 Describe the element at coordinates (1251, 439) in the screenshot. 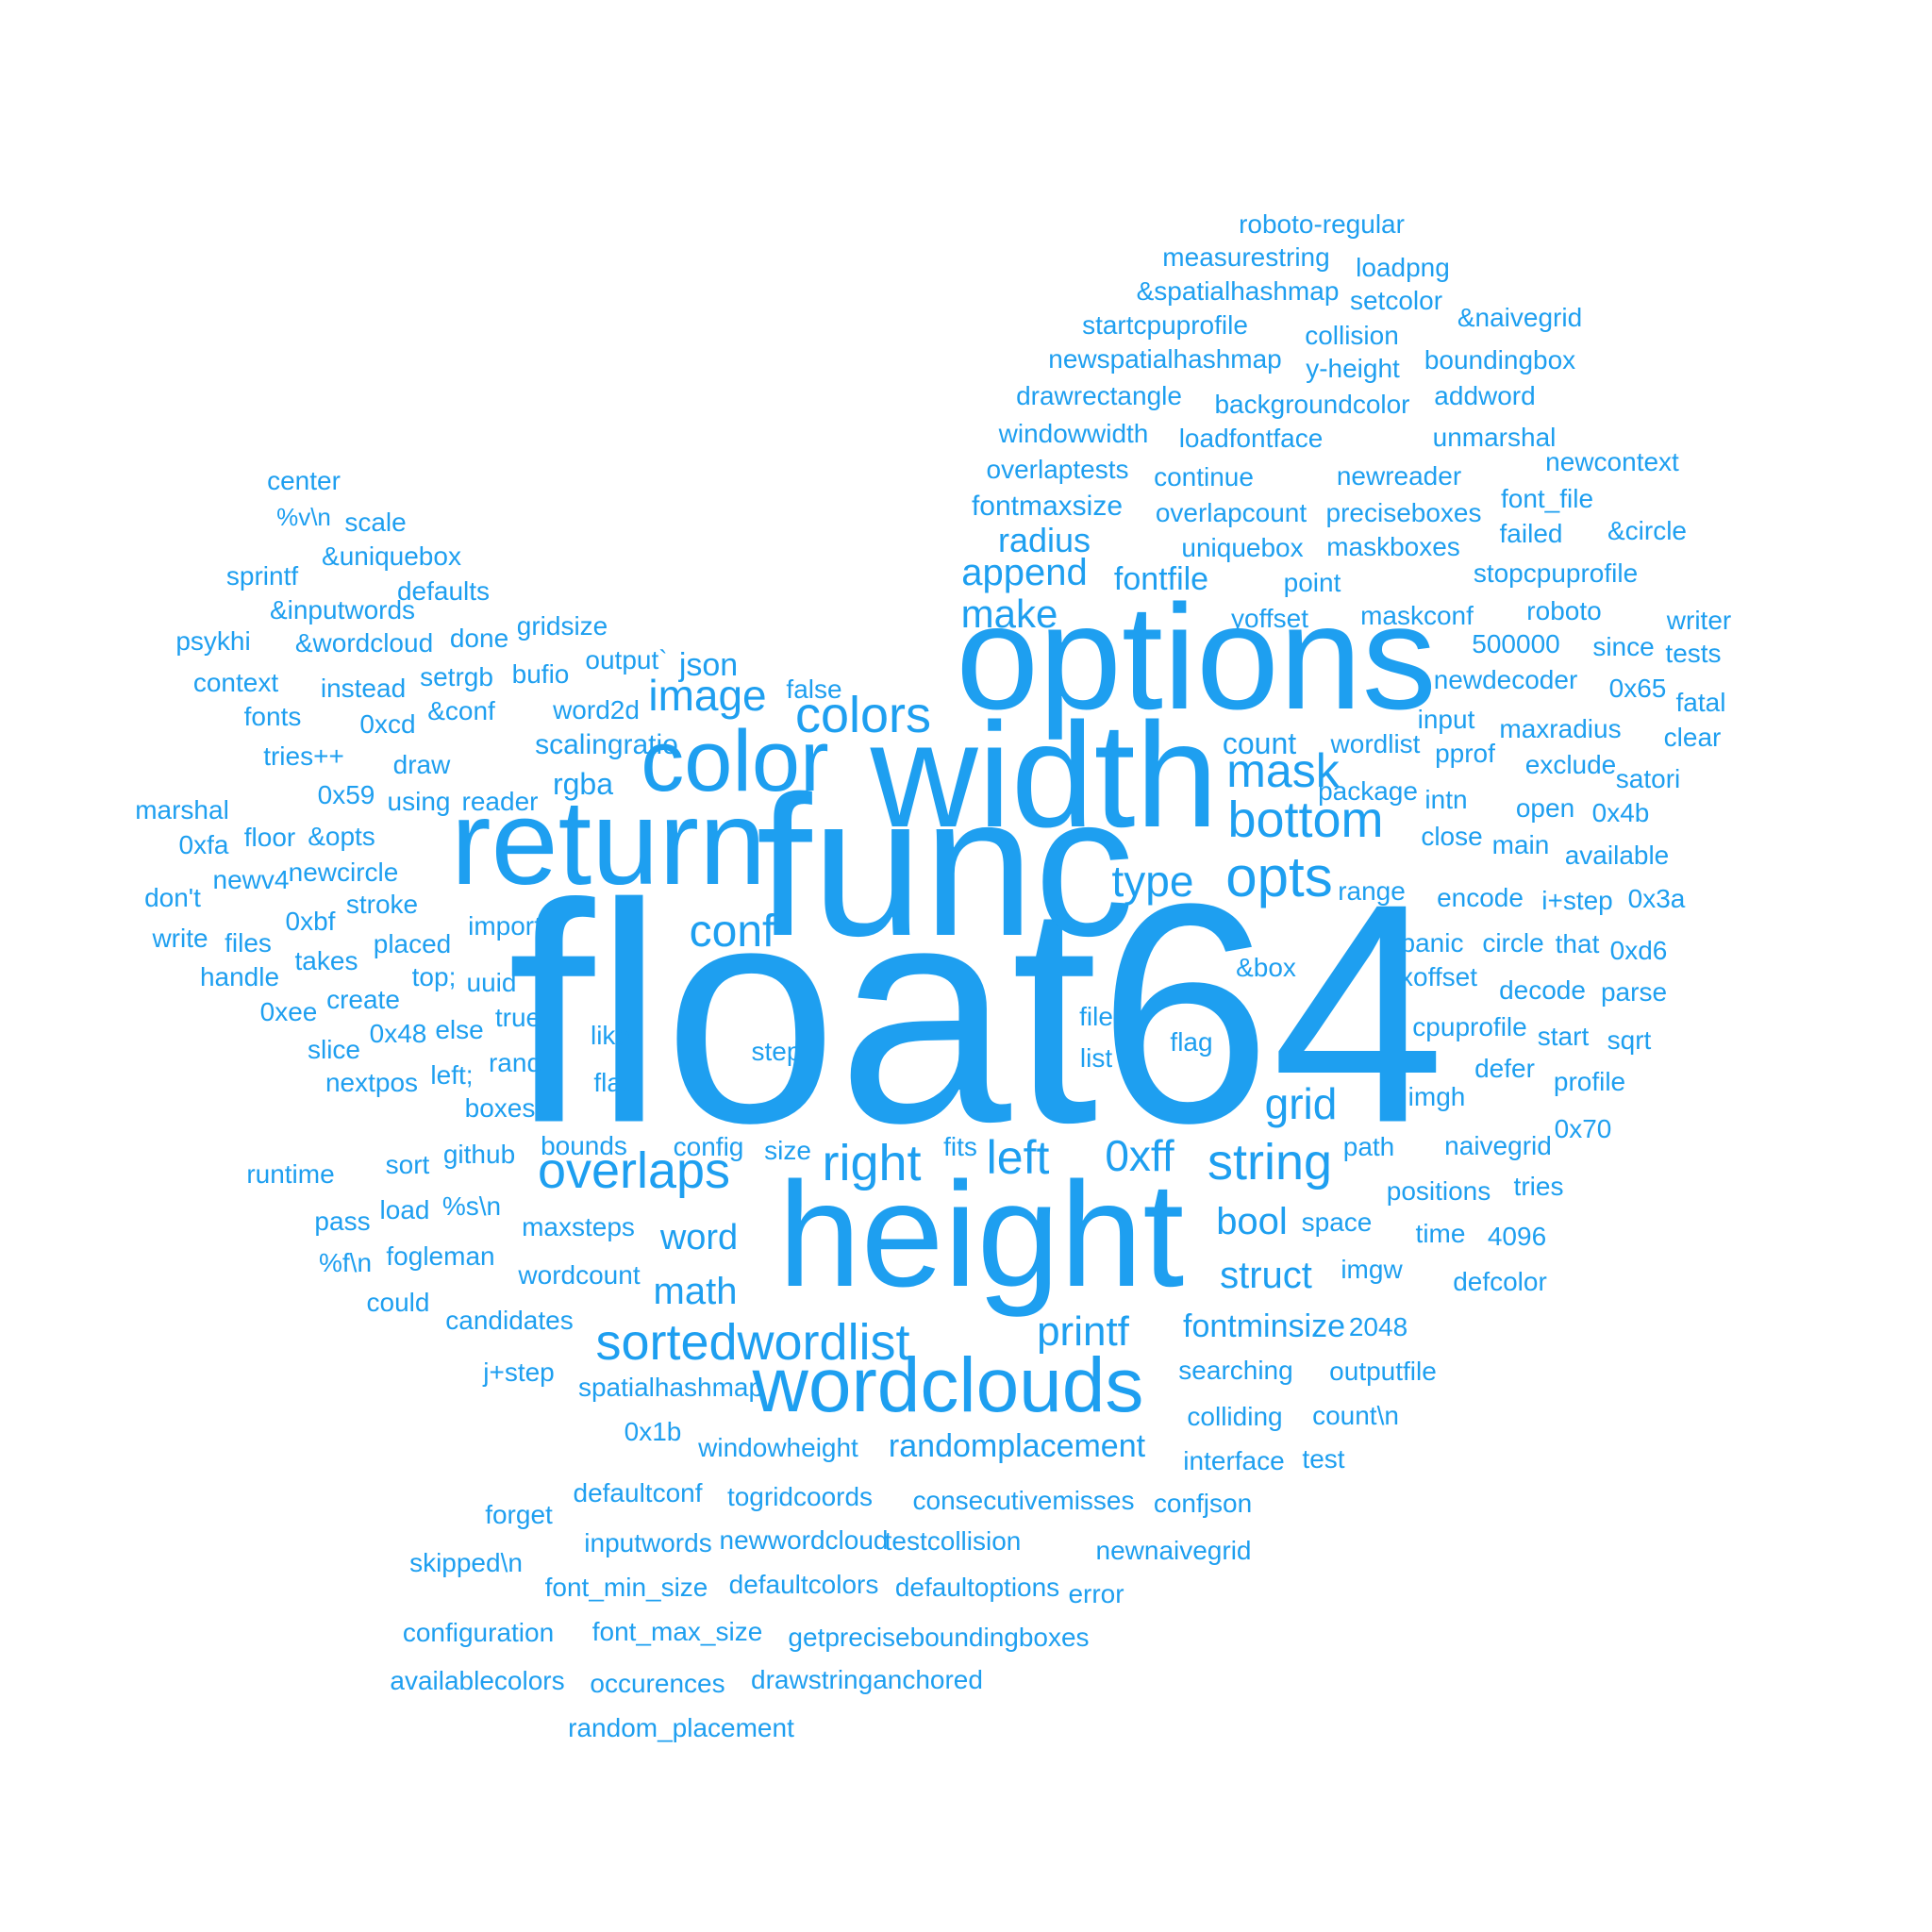

I see `word-cloud-word: loadfontface` at that location.